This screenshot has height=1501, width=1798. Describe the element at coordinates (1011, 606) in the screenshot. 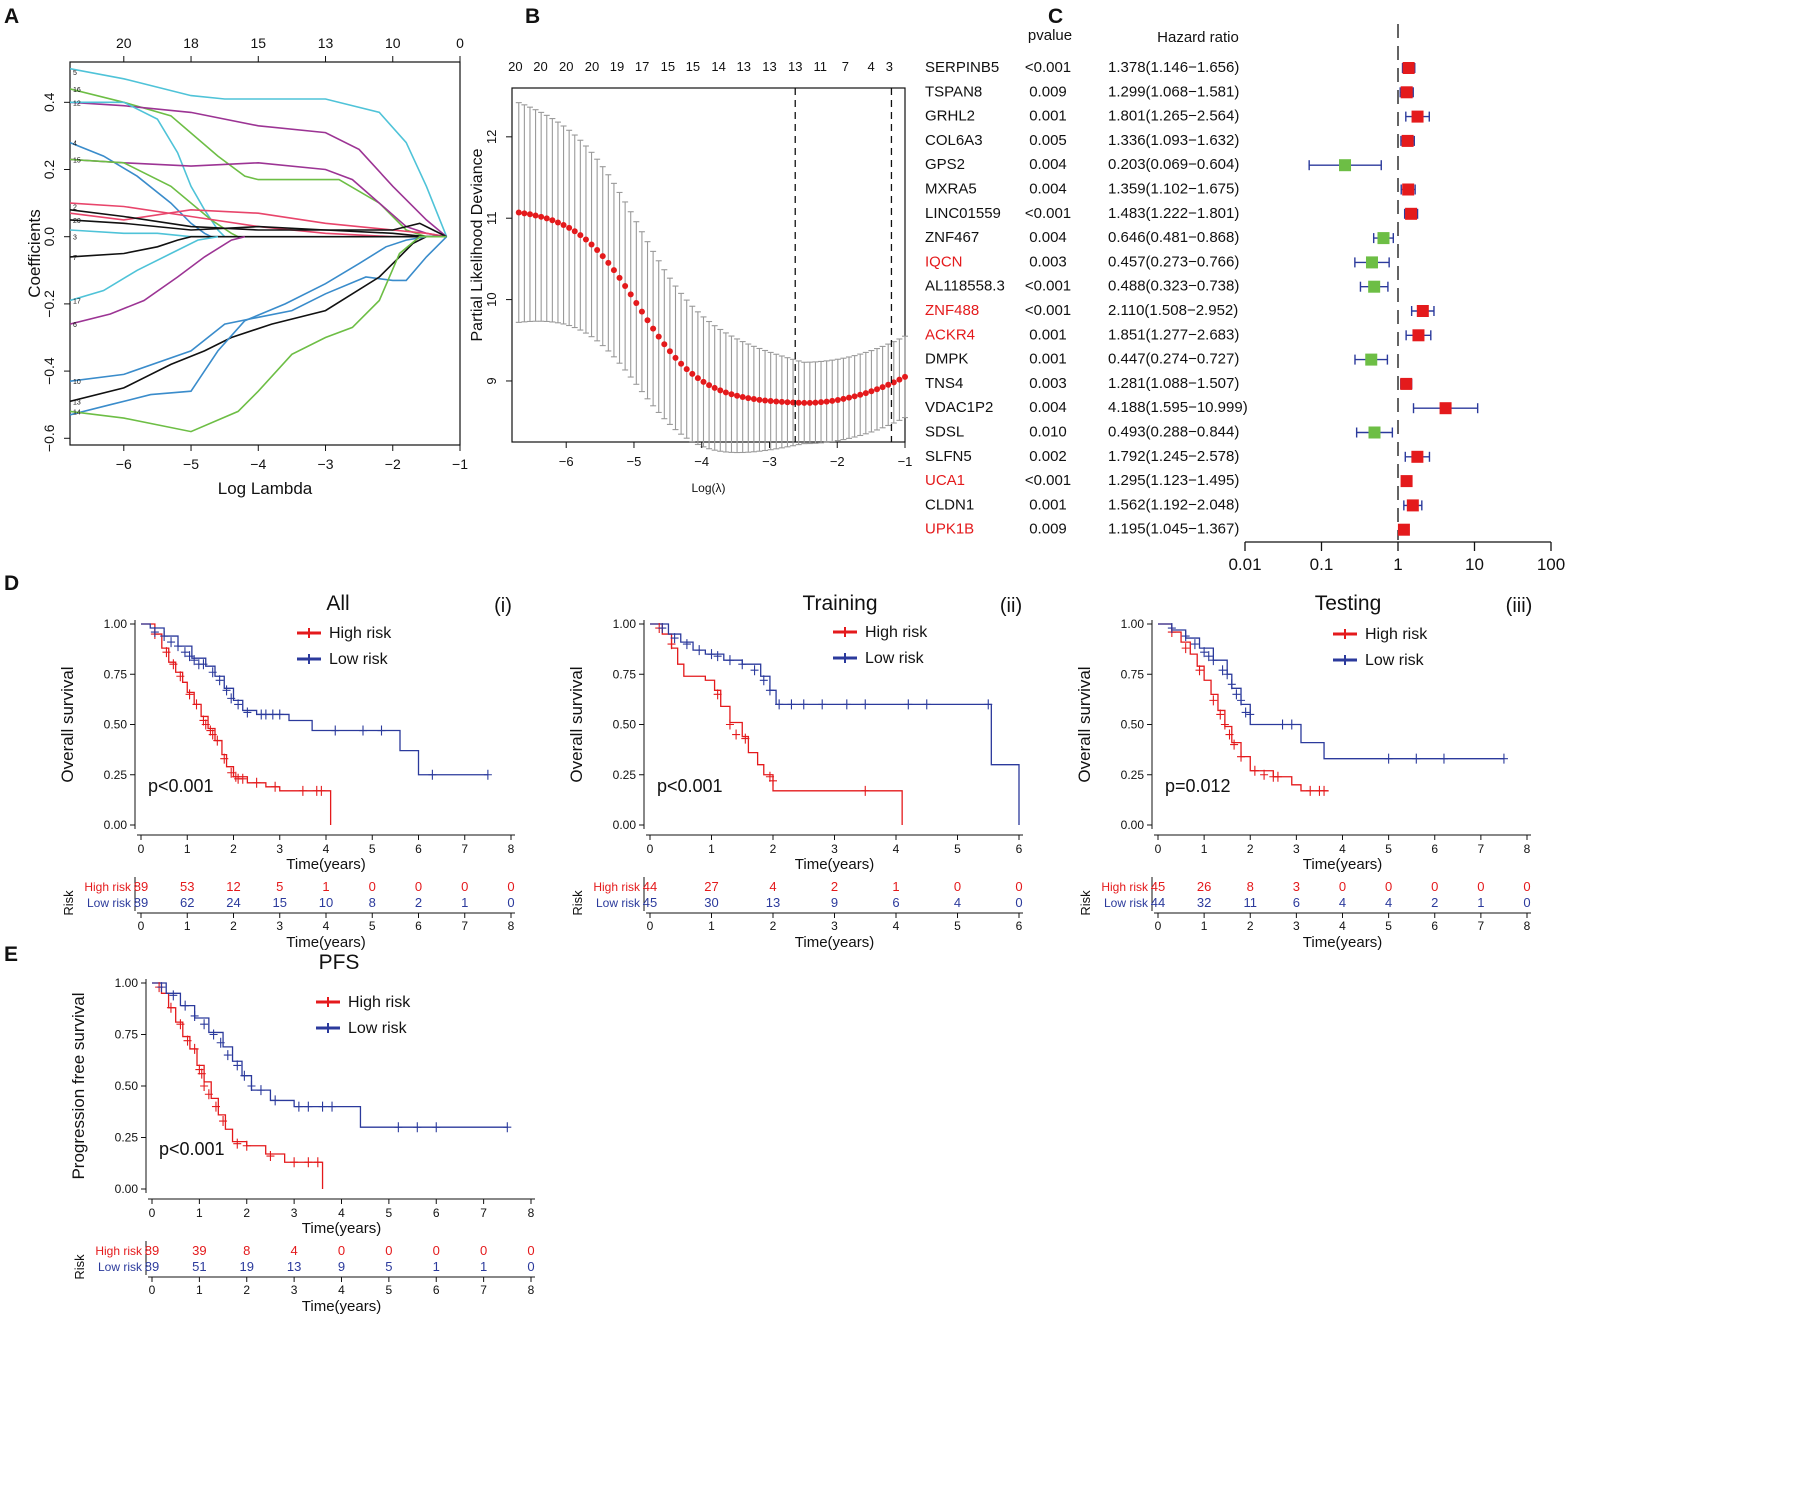

I see `panel-roman-numeral: (ii)` at that location.